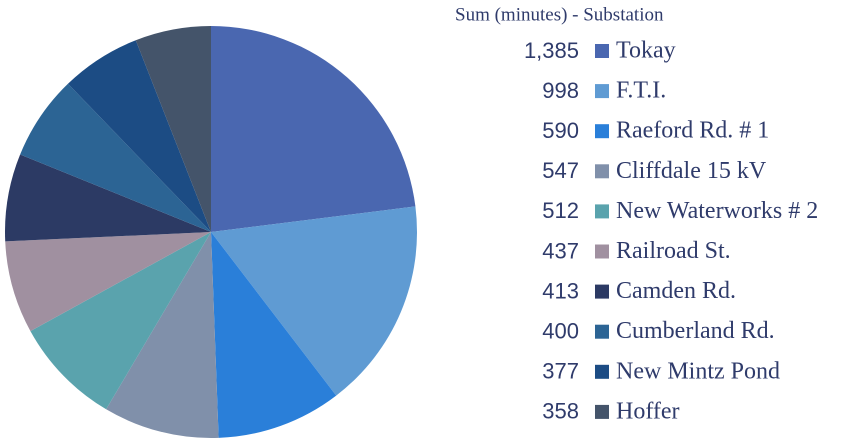 Image resolution: width=866 pixels, height=439 pixels. Describe the element at coordinates (560, 250) in the screenshot. I see `legend-value: 437` at that location.